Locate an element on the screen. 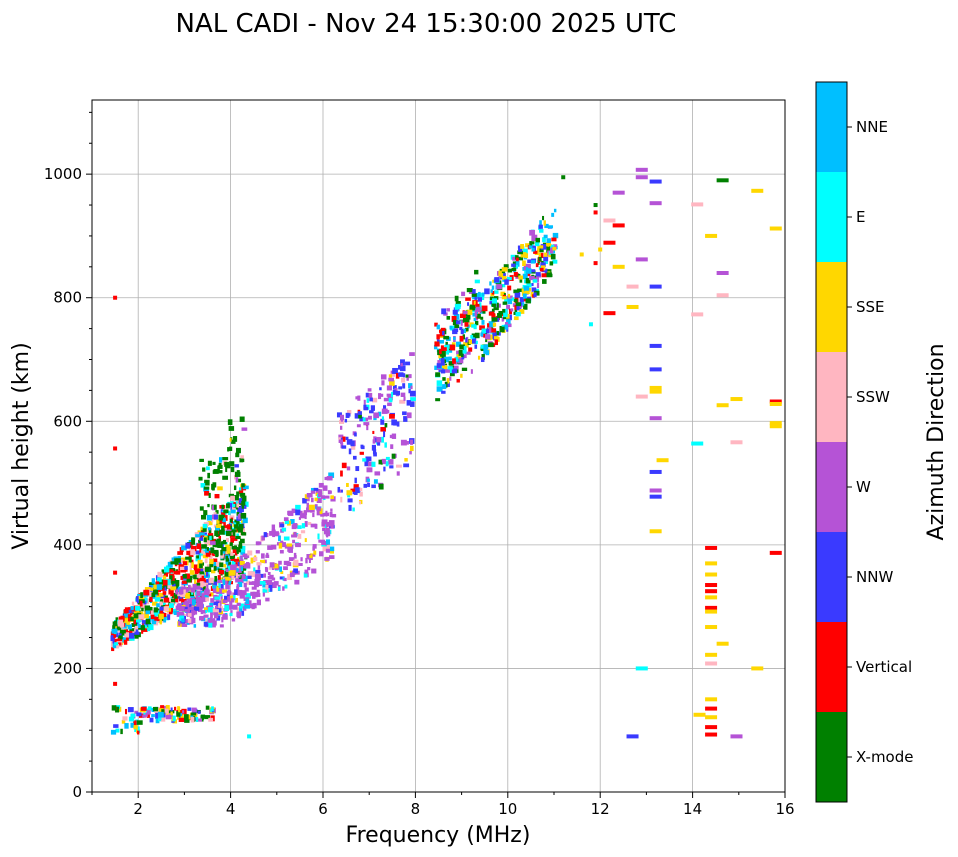 The height and width of the screenshot is (857, 958). y-tick-label: 1000 is located at coordinates (63, 174).